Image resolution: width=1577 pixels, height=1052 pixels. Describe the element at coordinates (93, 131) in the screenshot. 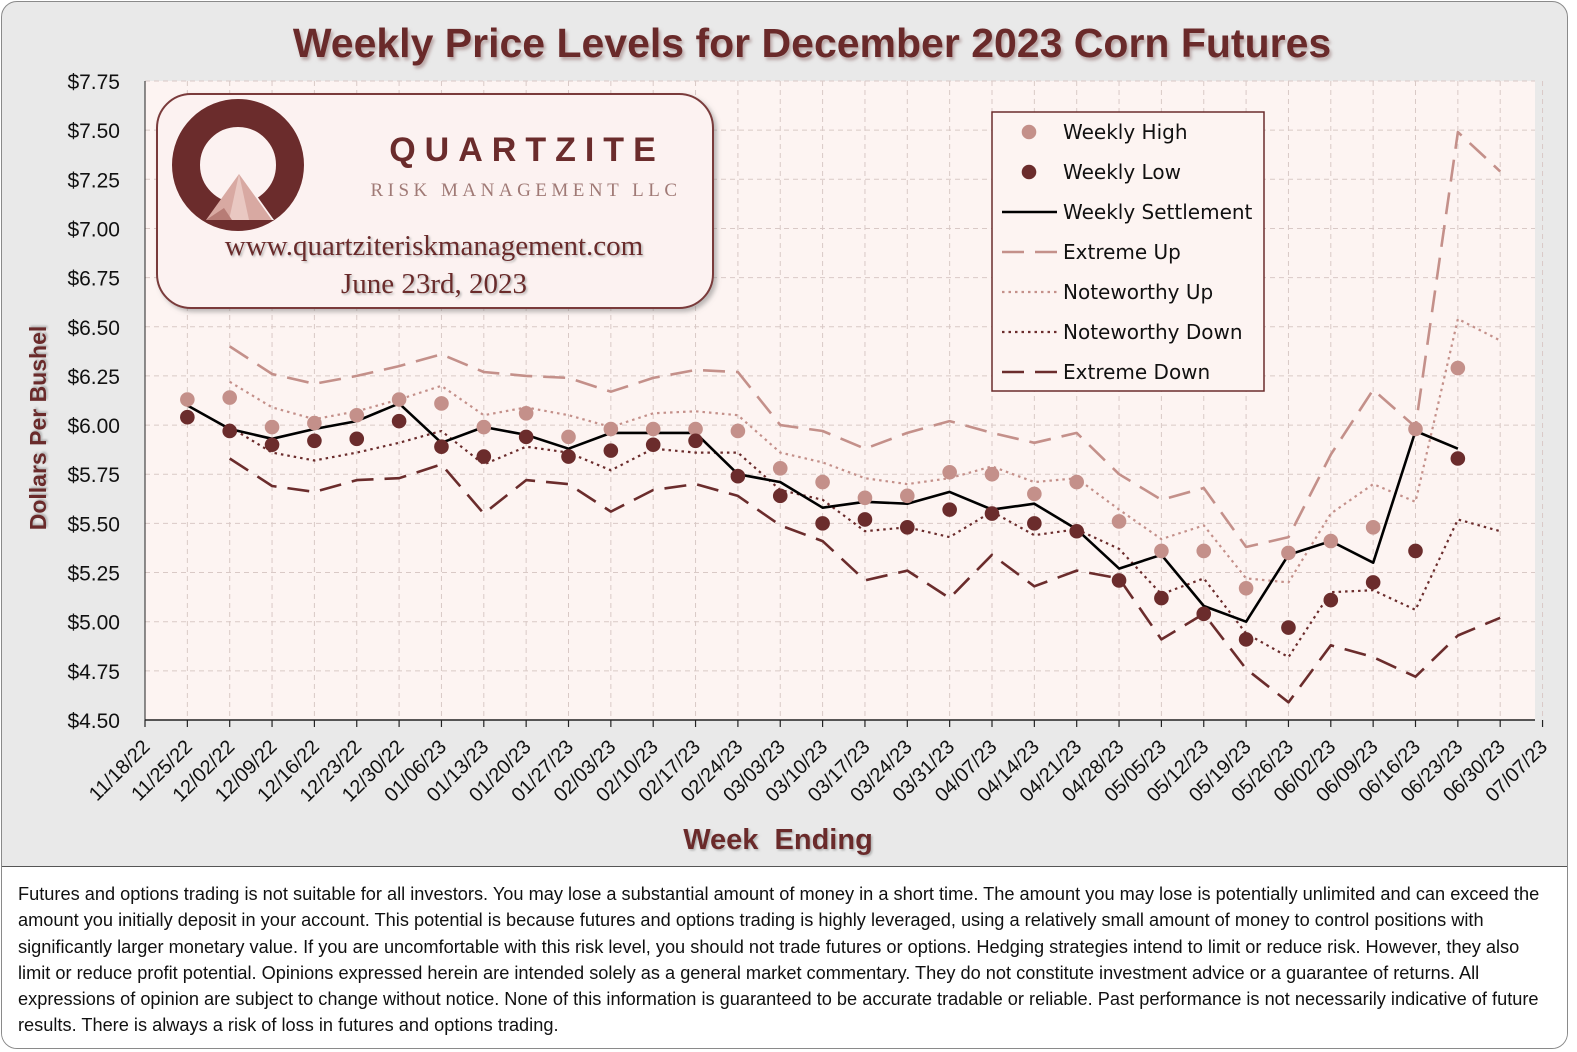

I see `y-tick-label: $7.50` at that location.